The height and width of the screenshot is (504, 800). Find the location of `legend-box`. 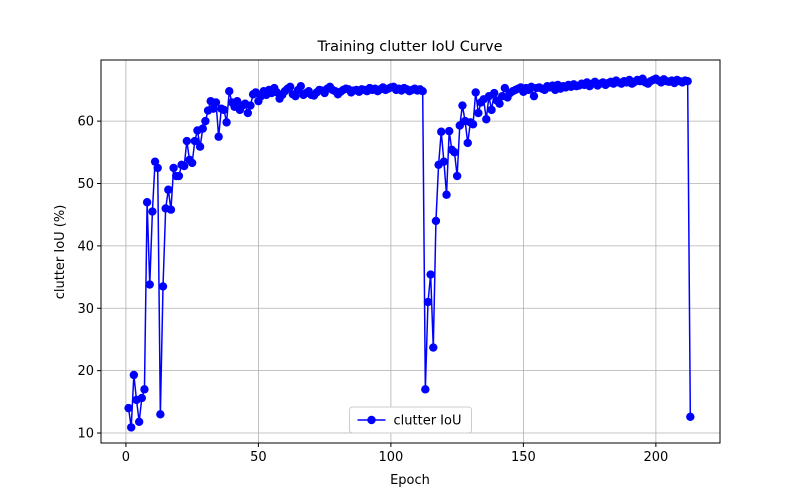

legend-box is located at coordinates (410, 420).